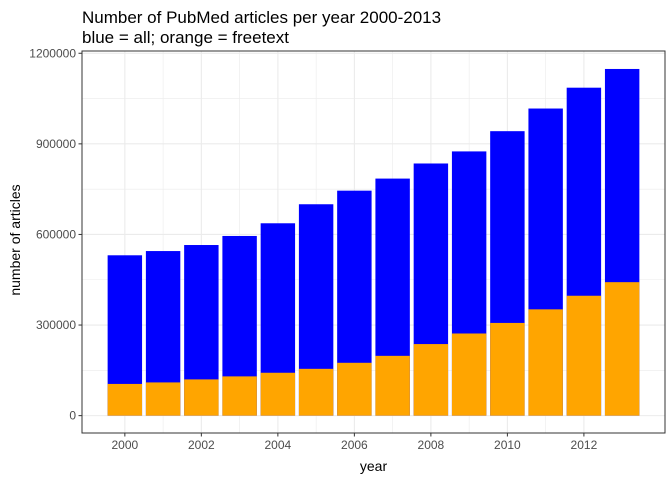  What do you see at coordinates (316, 392) in the screenshot?
I see `bar-freetext-2005` at bounding box center [316, 392].